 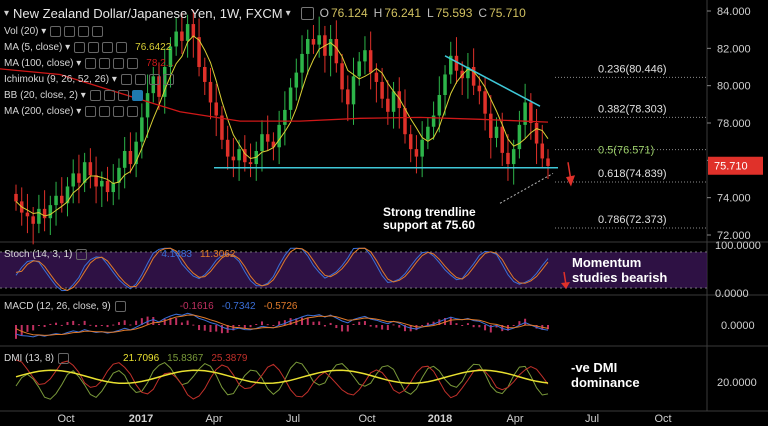 What do you see at coordinates (185, 358) in the screenshot?
I see `dmi-plus-value: 15.8367` at bounding box center [185, 358].